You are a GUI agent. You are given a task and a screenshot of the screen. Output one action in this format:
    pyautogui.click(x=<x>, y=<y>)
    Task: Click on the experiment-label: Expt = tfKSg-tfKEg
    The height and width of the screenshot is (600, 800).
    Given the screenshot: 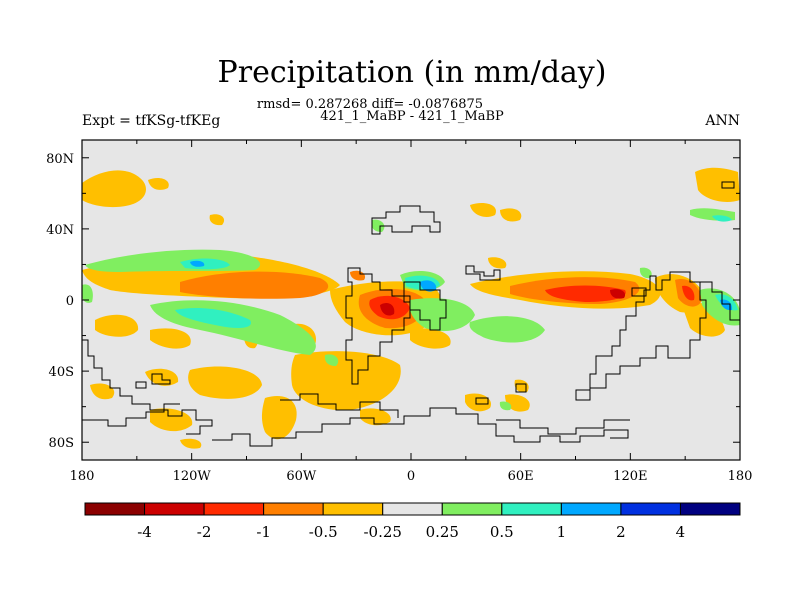 What is the action you would take?
    pyautogui.click(x=151, y=121)
    